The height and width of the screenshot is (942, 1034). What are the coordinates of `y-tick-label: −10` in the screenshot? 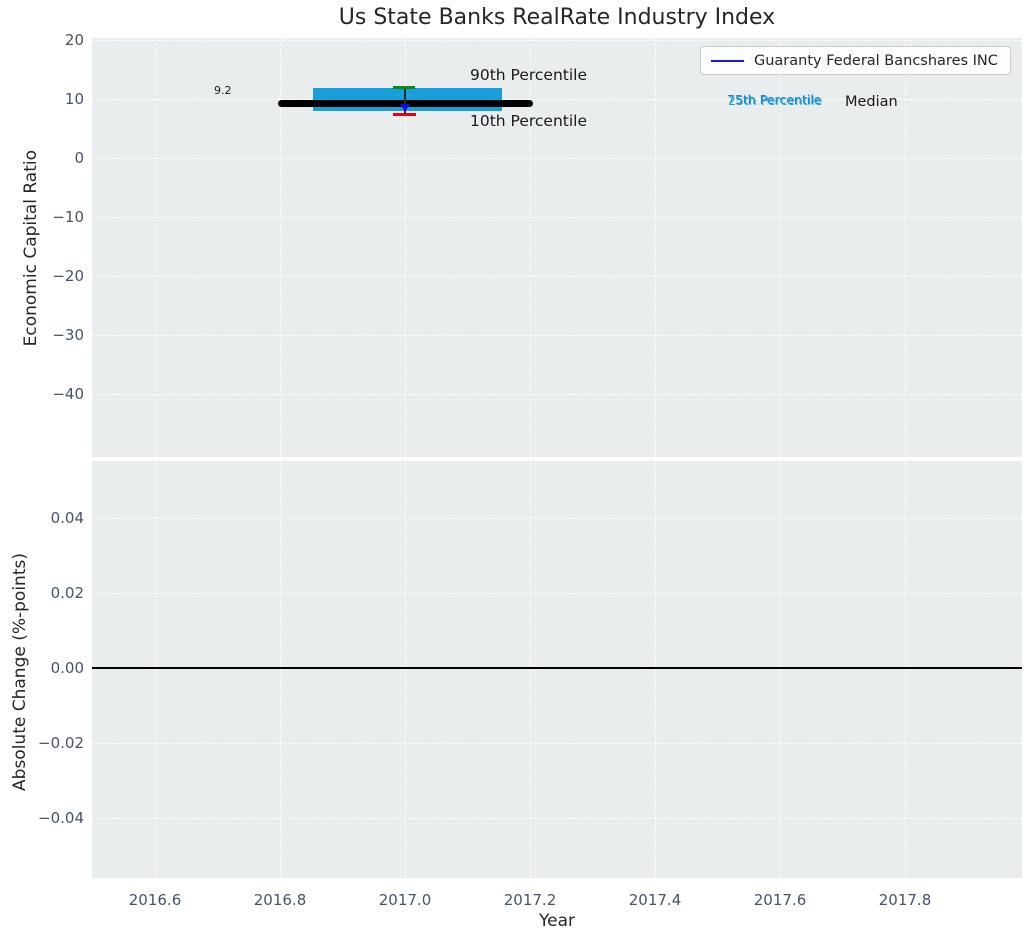 It's located at (68, 217).